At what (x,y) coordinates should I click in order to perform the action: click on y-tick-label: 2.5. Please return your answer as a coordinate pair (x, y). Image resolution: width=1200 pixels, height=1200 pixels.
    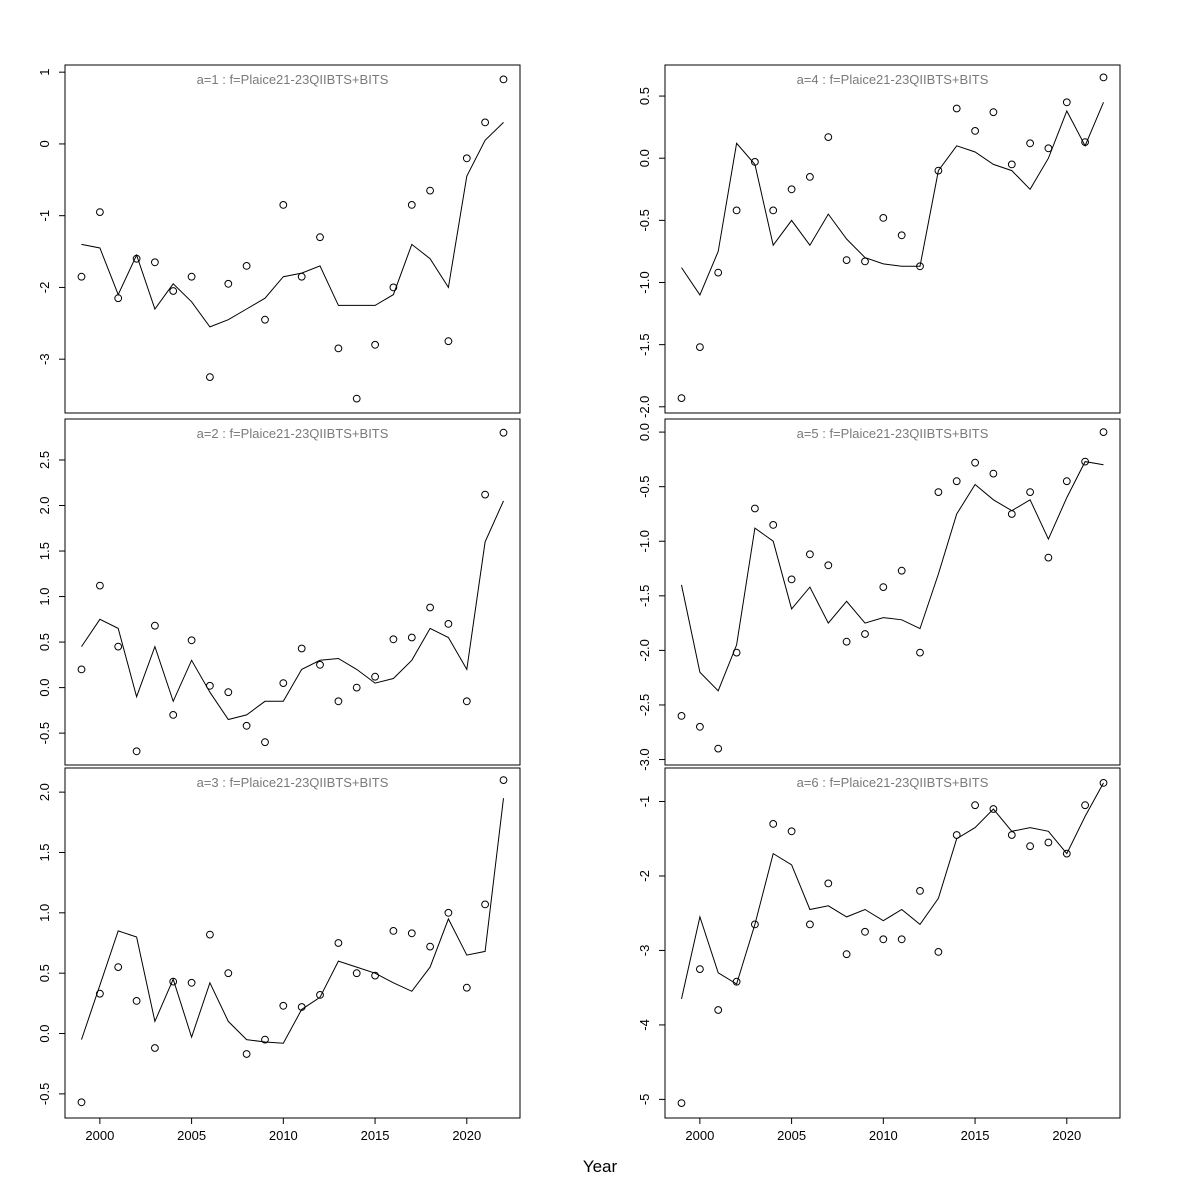
    Looking at the image, I should click on (44, 460).